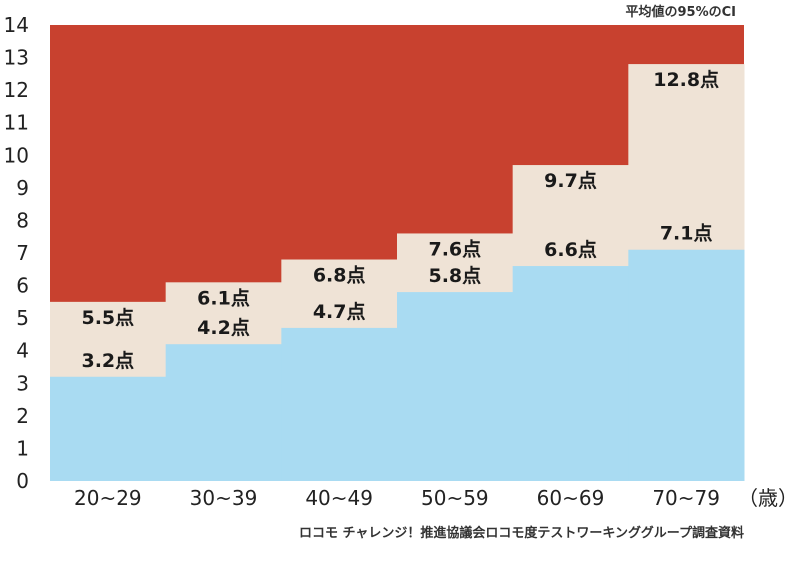 The width and height of the screenshot is (800, 562). What do you see at coordinates (223, 298) in the screenshot?
I see `data-label-upper: 6.1点` at bounding box center [223, 298].